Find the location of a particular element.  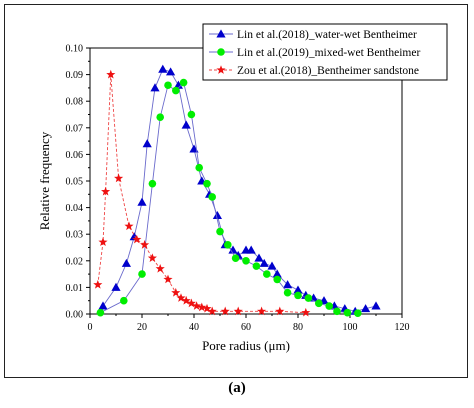

figure-caption: (a) is located at coordinates (237, 388).